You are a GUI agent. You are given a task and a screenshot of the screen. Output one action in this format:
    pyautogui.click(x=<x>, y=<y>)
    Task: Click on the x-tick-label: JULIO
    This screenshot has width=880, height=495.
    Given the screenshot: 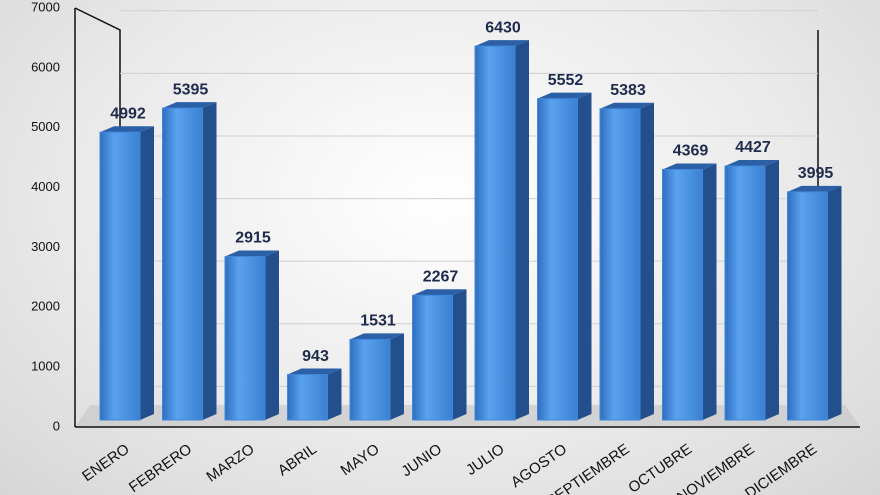 What is the action you would take?
    pyautogui.click(x=485, y=460)
    